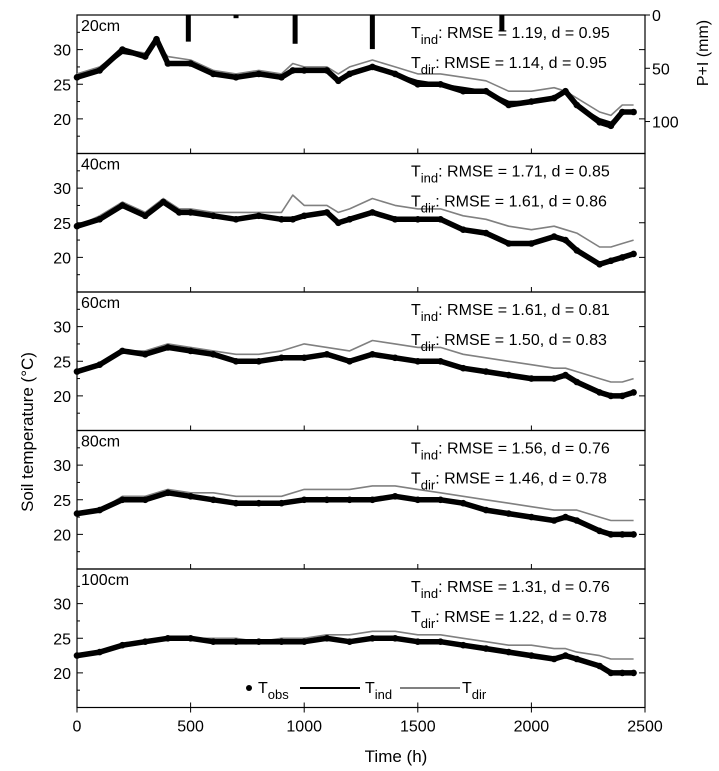 This screenshot has height=771, width=719. What do you see at coordinates (509, 66) in the screenshot?
I see `stats-annotation: Tdir: RMSE = 1.14, d = 0.95` at bounding box center [509, 66].